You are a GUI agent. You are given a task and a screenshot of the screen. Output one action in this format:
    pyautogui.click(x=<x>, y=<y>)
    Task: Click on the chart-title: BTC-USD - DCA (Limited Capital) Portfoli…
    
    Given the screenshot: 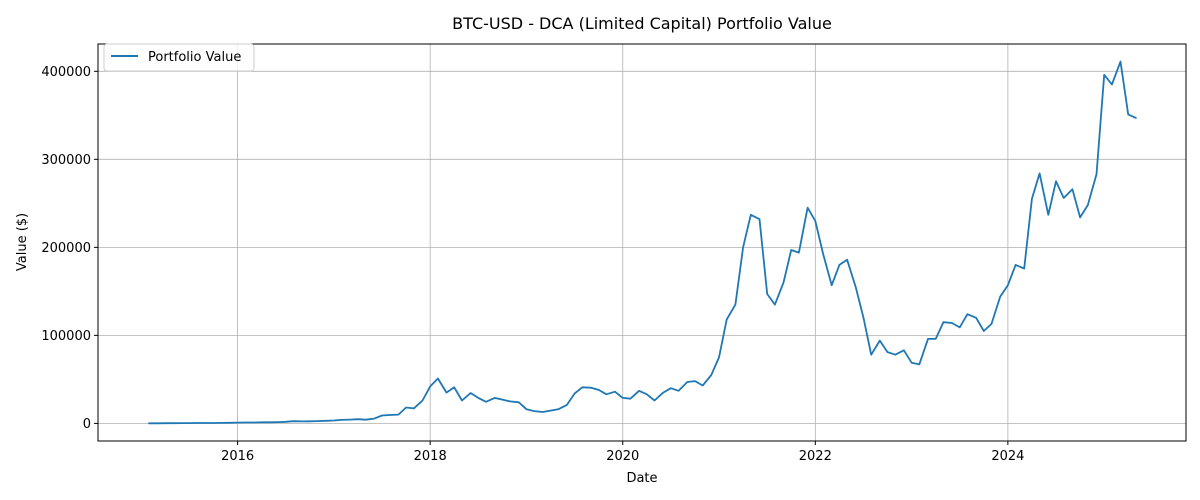 What is the action you would take?
    pyautogui.click(x=642, y=23)
    